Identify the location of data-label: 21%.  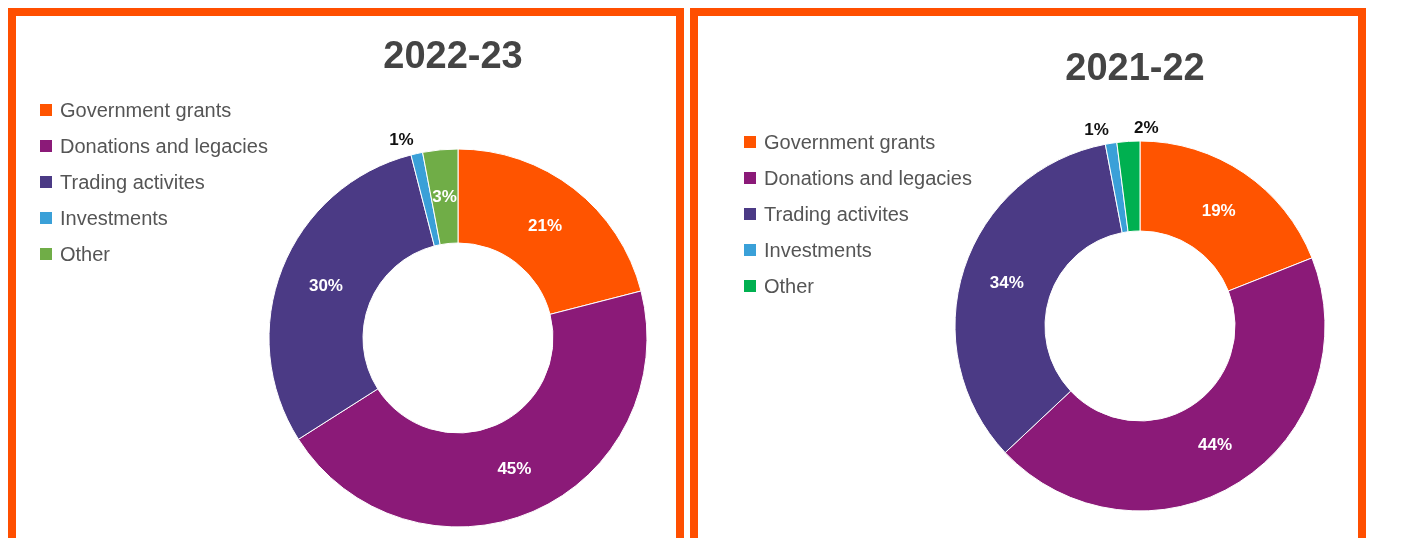
(545, 226).